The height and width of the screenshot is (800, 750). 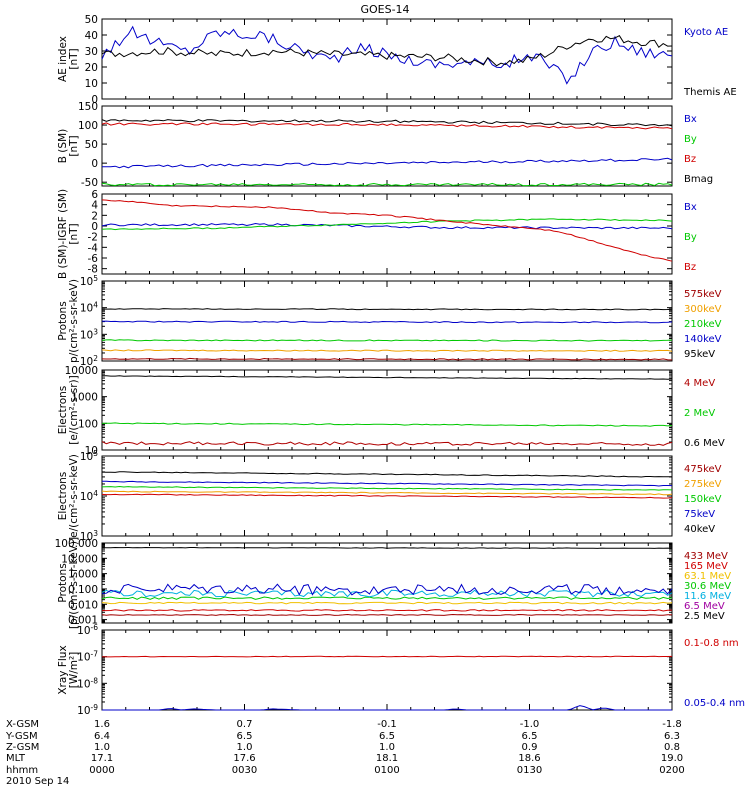 What do you see at coordinates (63, 234) in the screenshot?
I see `y-axis-label-line1: B (SM)-IGRF (SM)` at bounding box center [63, 234].